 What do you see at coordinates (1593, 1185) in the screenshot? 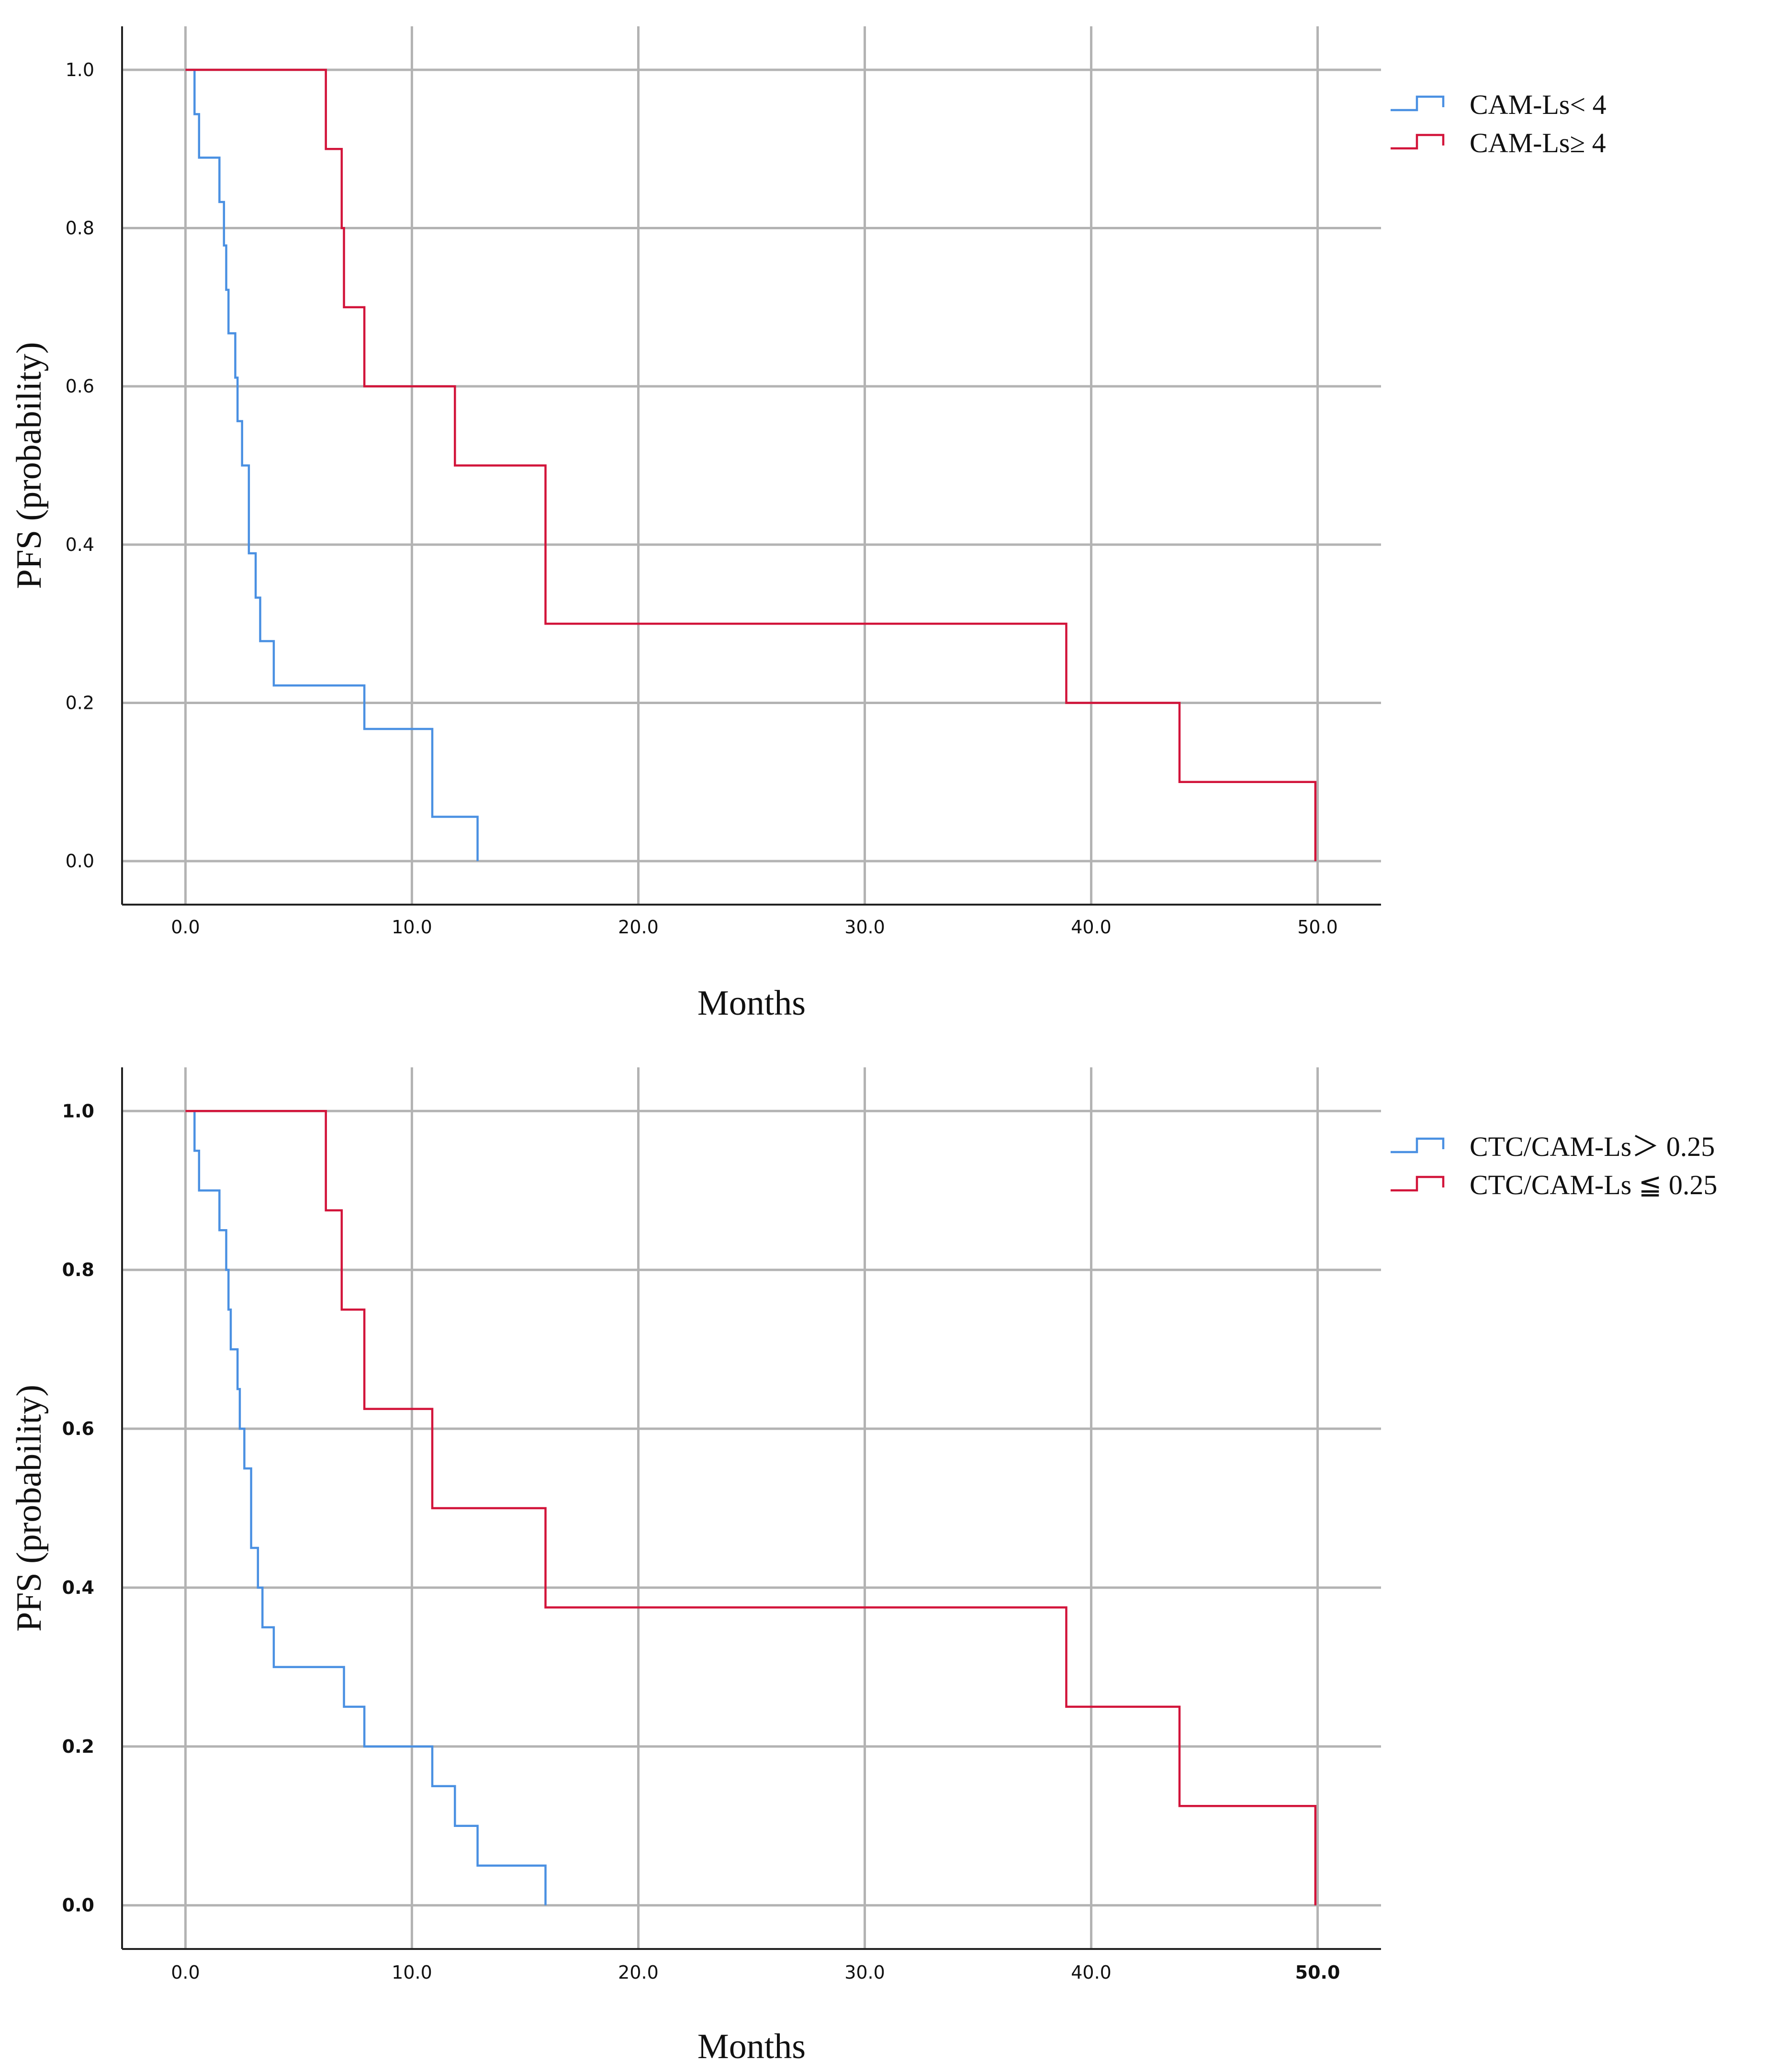
I see `legend-label: CTC/CAM-Ls ≦ 0.25` at bounding box center [1593, 1185].